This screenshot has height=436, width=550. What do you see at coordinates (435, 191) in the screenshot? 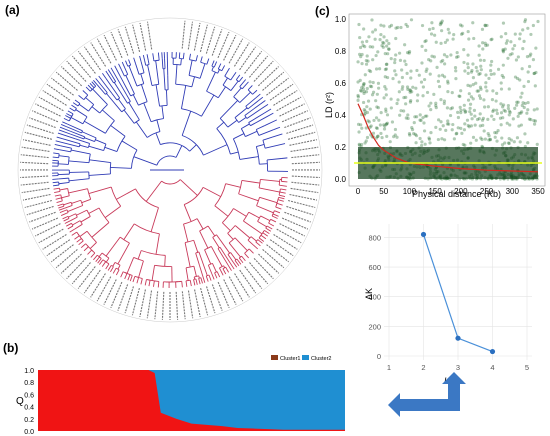
I see `ld-xtick-label: 150` at bounding box center [435, 191].